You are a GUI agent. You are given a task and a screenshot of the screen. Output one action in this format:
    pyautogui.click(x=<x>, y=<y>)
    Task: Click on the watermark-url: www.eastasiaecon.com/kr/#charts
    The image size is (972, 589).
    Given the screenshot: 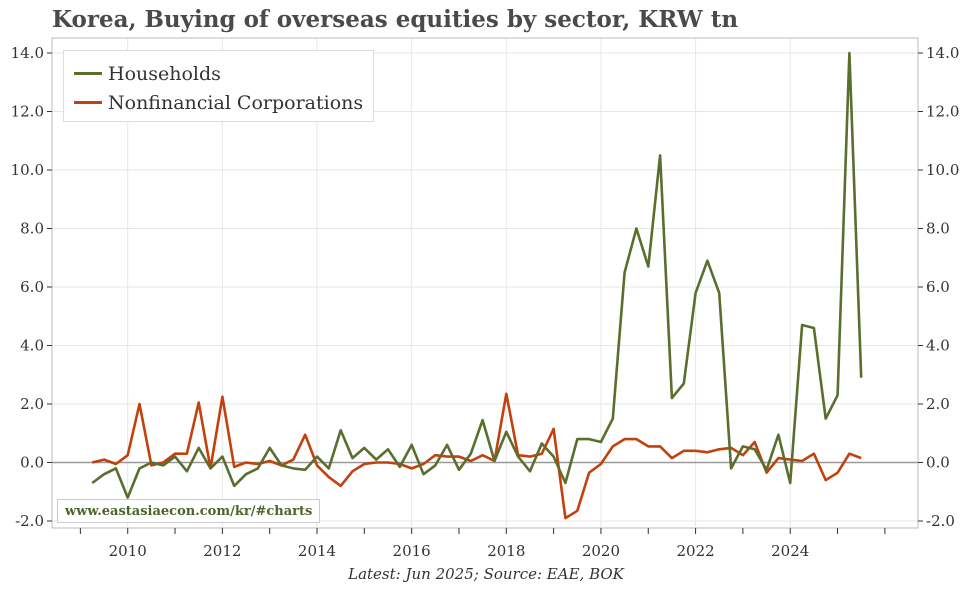 What is the action you would take?
    pyautogui.click(x=189, y=511)
    